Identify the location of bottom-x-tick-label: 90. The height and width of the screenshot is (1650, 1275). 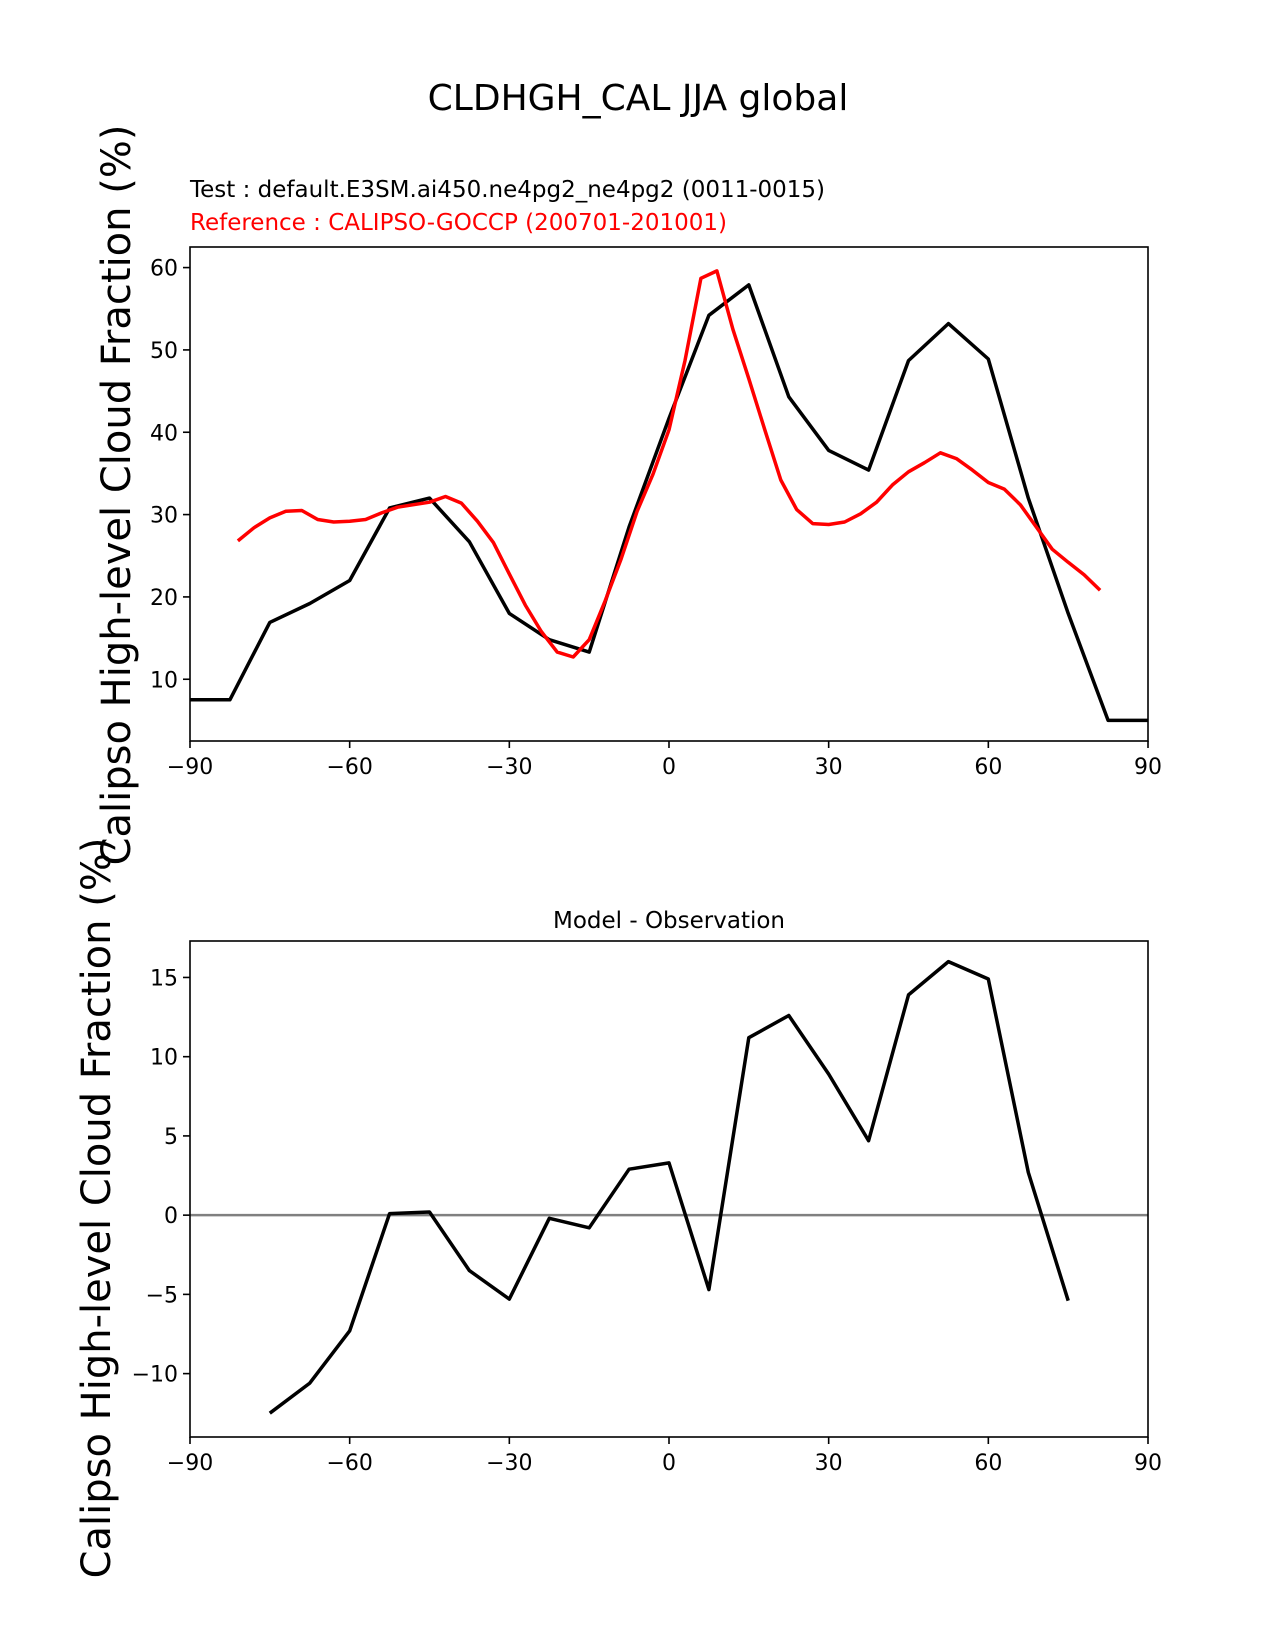
(1148, 1463).